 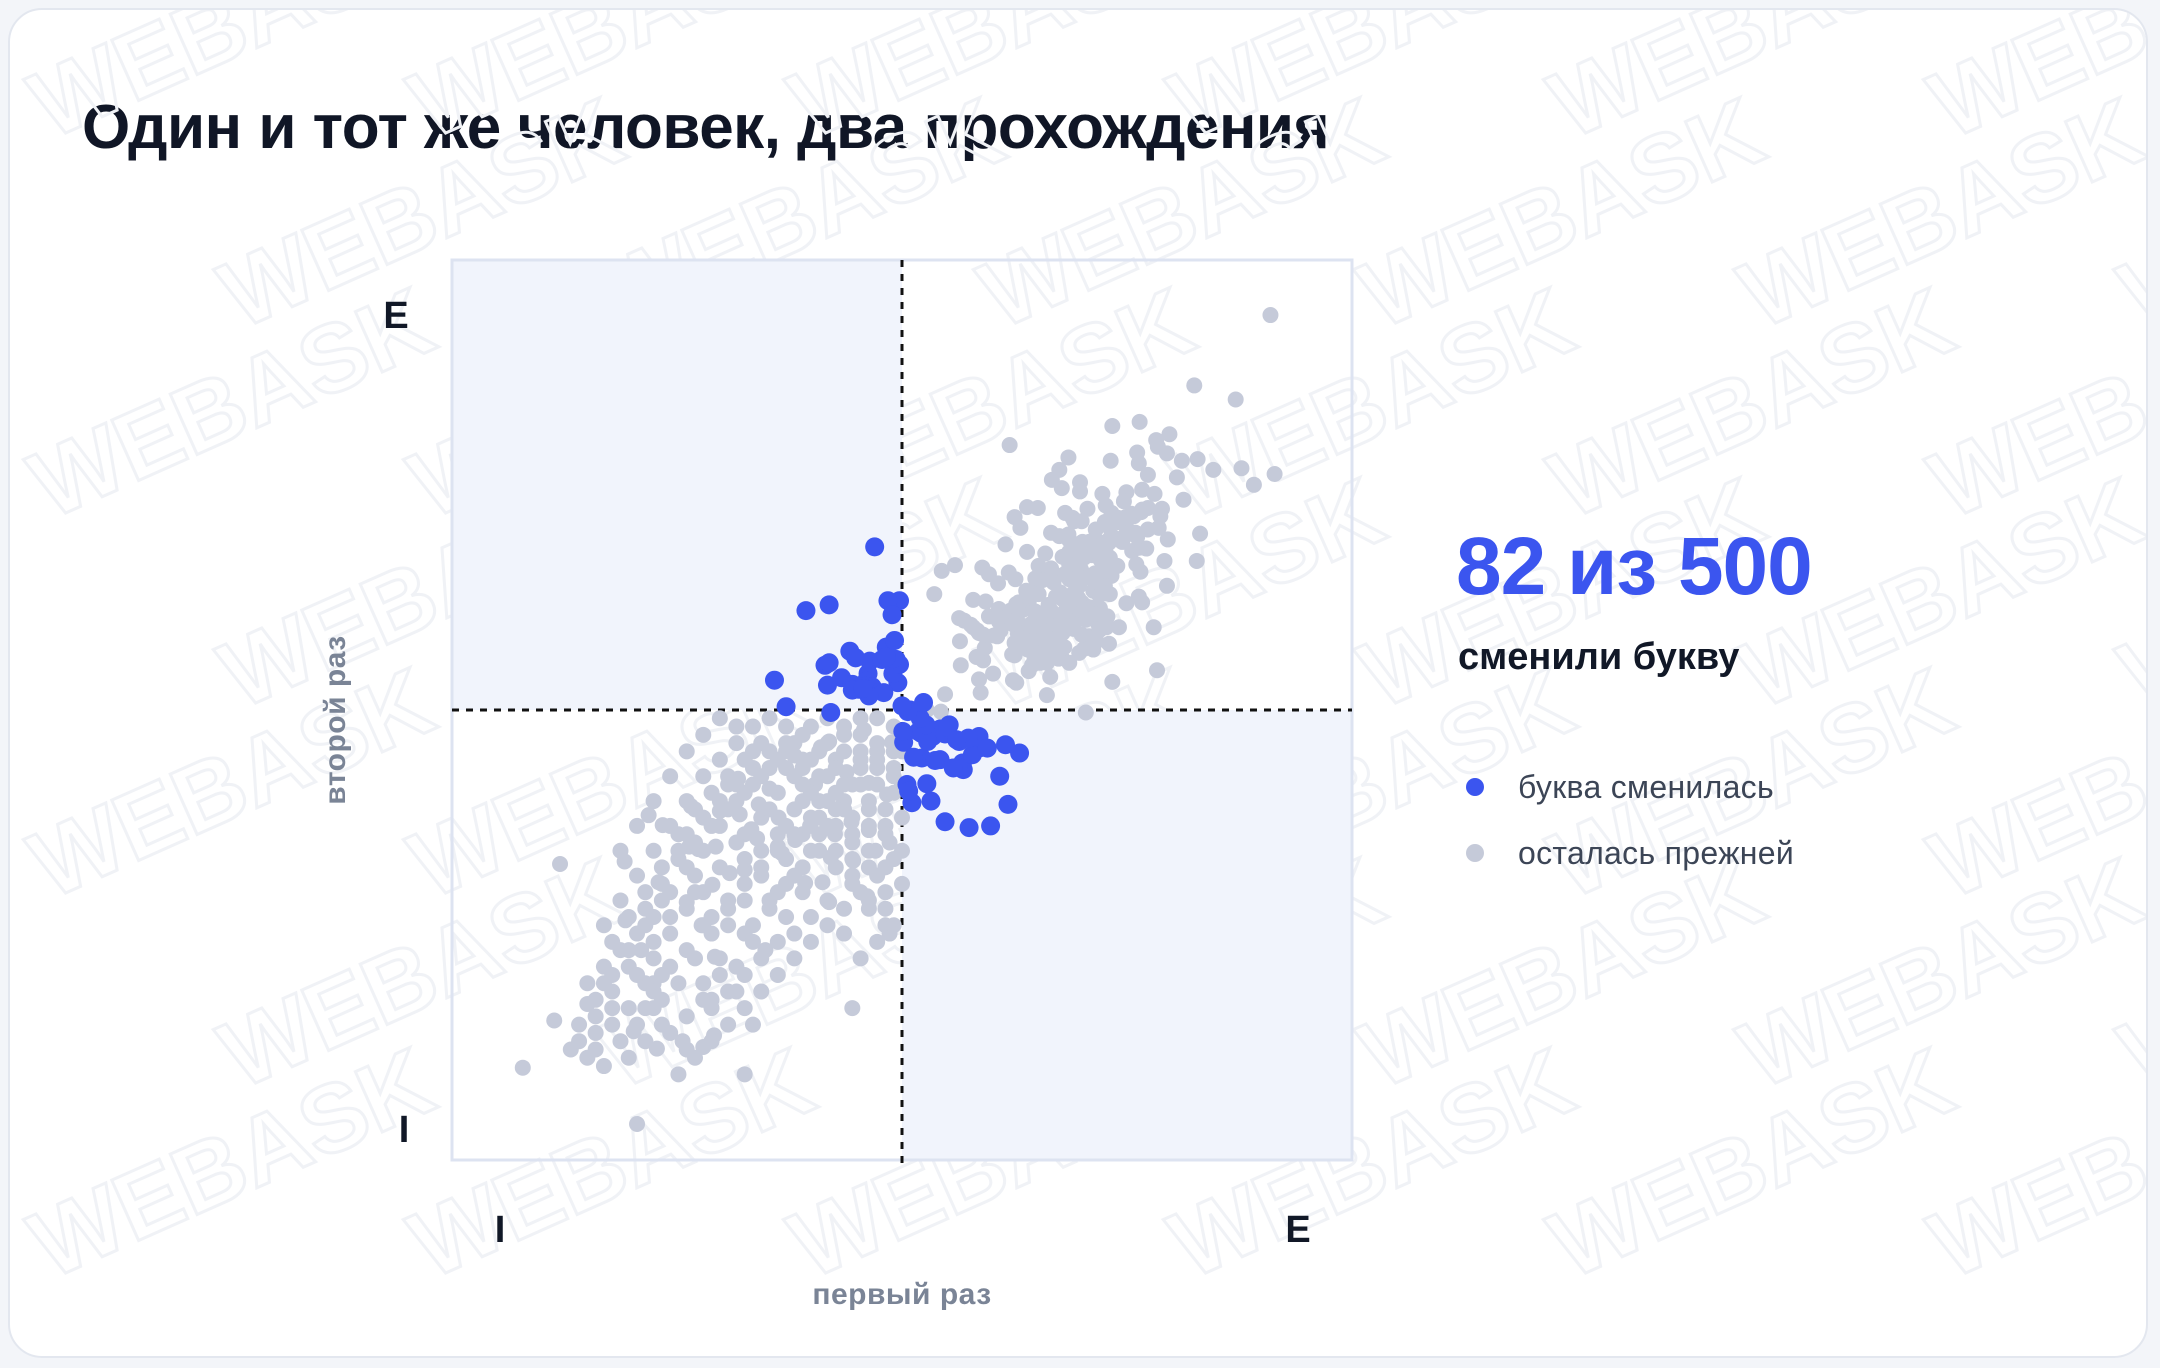 What do you see at coordinates (901, 1294) in the screenshot?
I see `x-axis-label: первый раз` at bounding box center [901, 1294].